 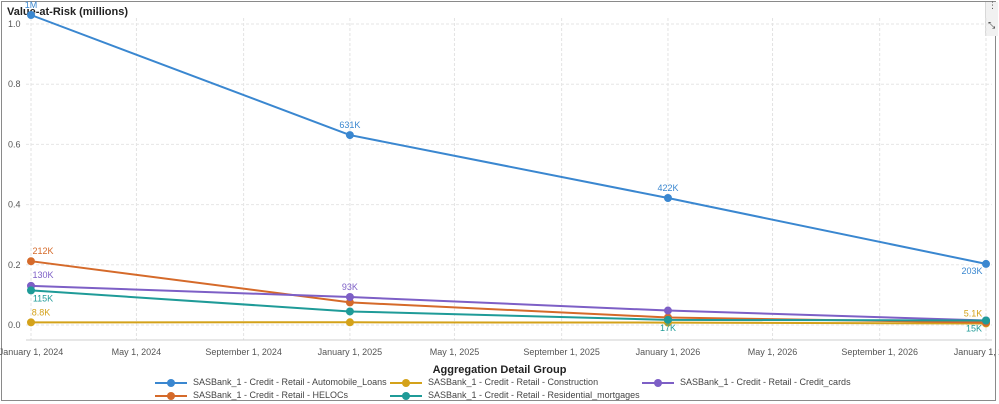 What do you see at coordinates (350, 352) in the screenshot?
I see `x-tick-label: January 1, 2025` at bounding box center [350, 352].